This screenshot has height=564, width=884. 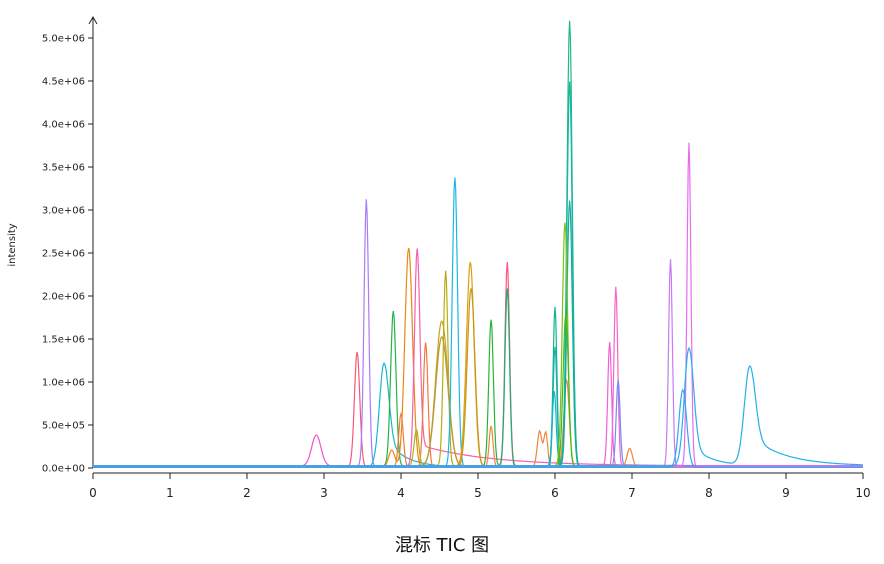 I want to click on x-tick-label: 1, so click(x=170, y=493).